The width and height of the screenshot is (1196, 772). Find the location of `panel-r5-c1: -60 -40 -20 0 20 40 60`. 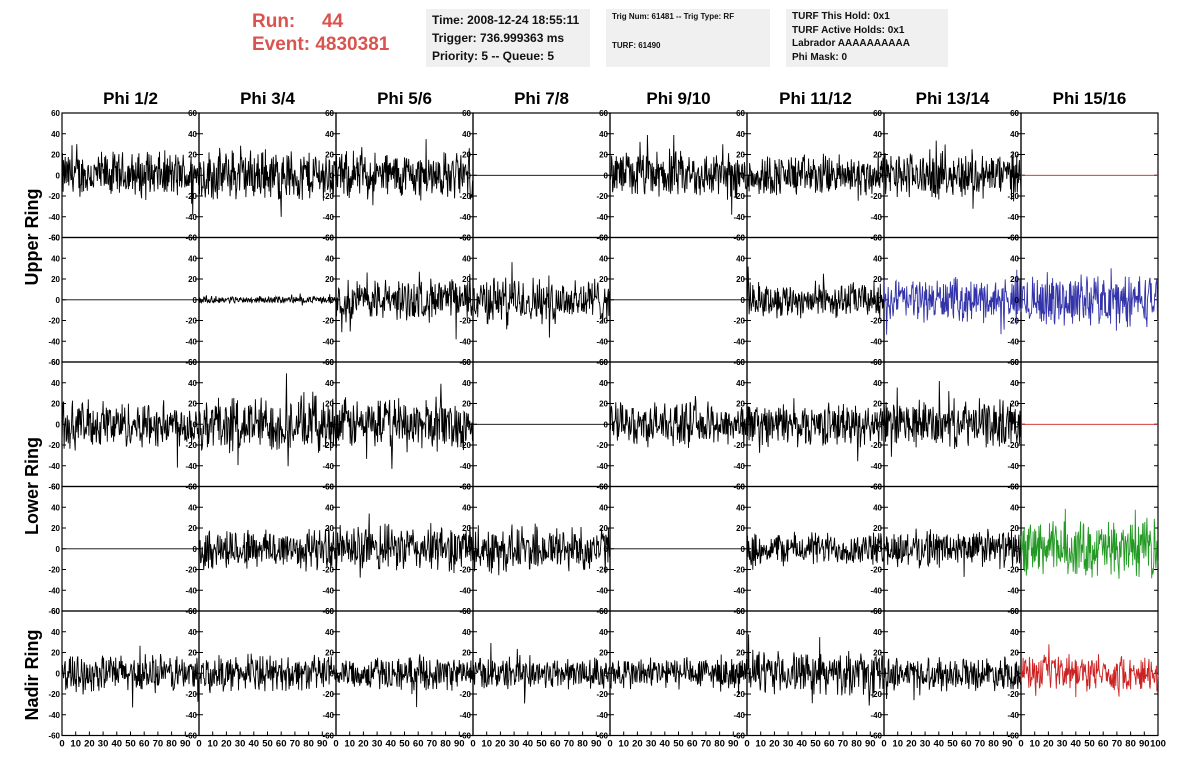

panel-r5-c1: -60 -40 -20 0 20 40 60 is located at coordinates (124, 674).